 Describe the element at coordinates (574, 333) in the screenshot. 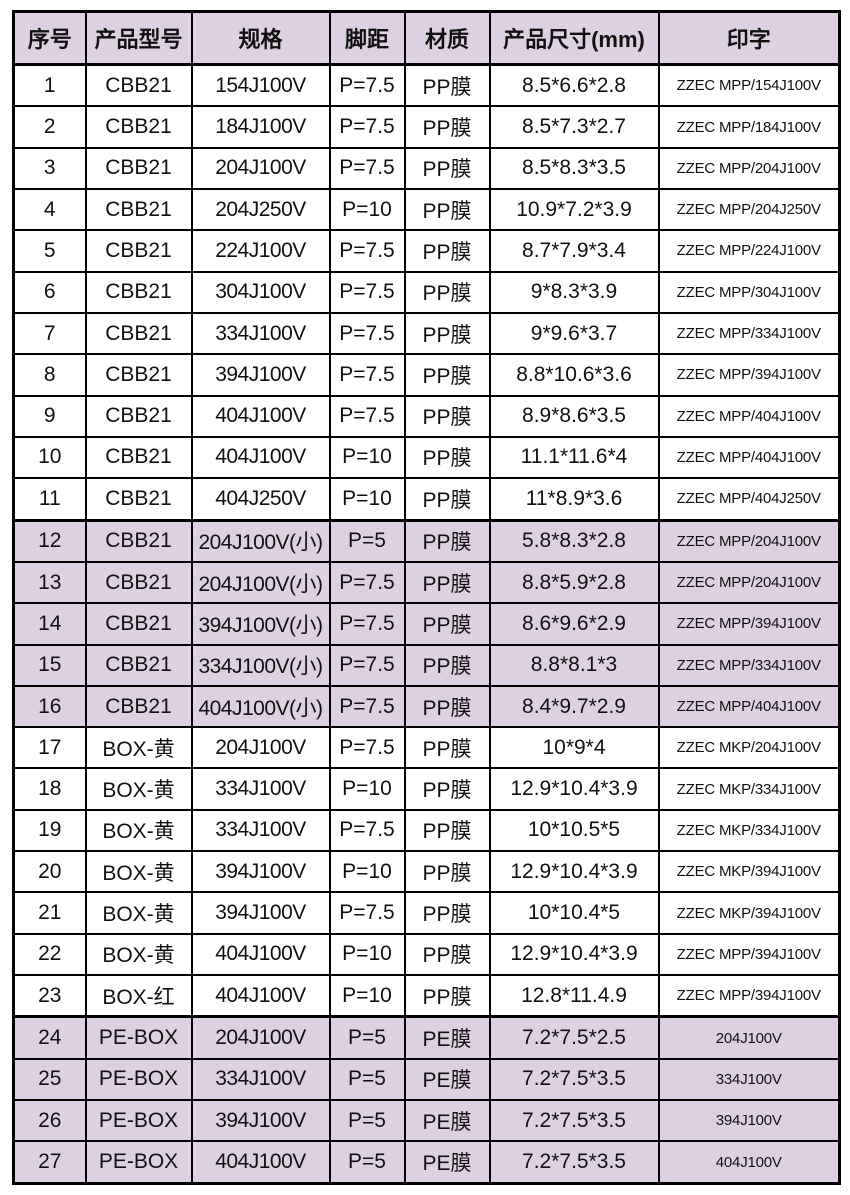

I see `size-cell: 9*9.6*3.7` at that location.